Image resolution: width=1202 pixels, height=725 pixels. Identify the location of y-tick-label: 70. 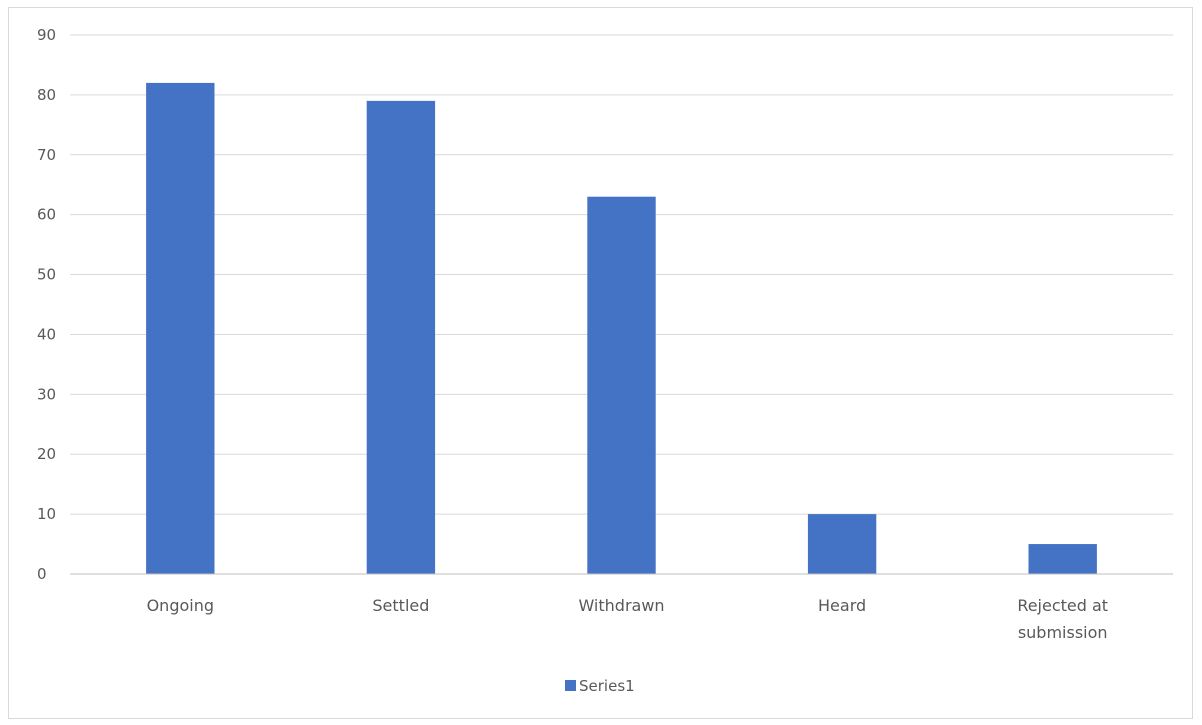
(46, 155).